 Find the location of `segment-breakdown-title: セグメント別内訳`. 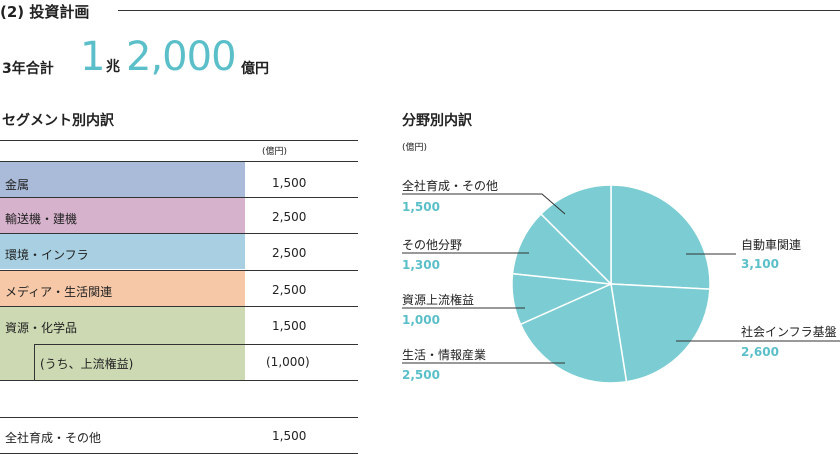

segment-breakdown-title: セグメント別内訳 is located at coordinates (58, 121).